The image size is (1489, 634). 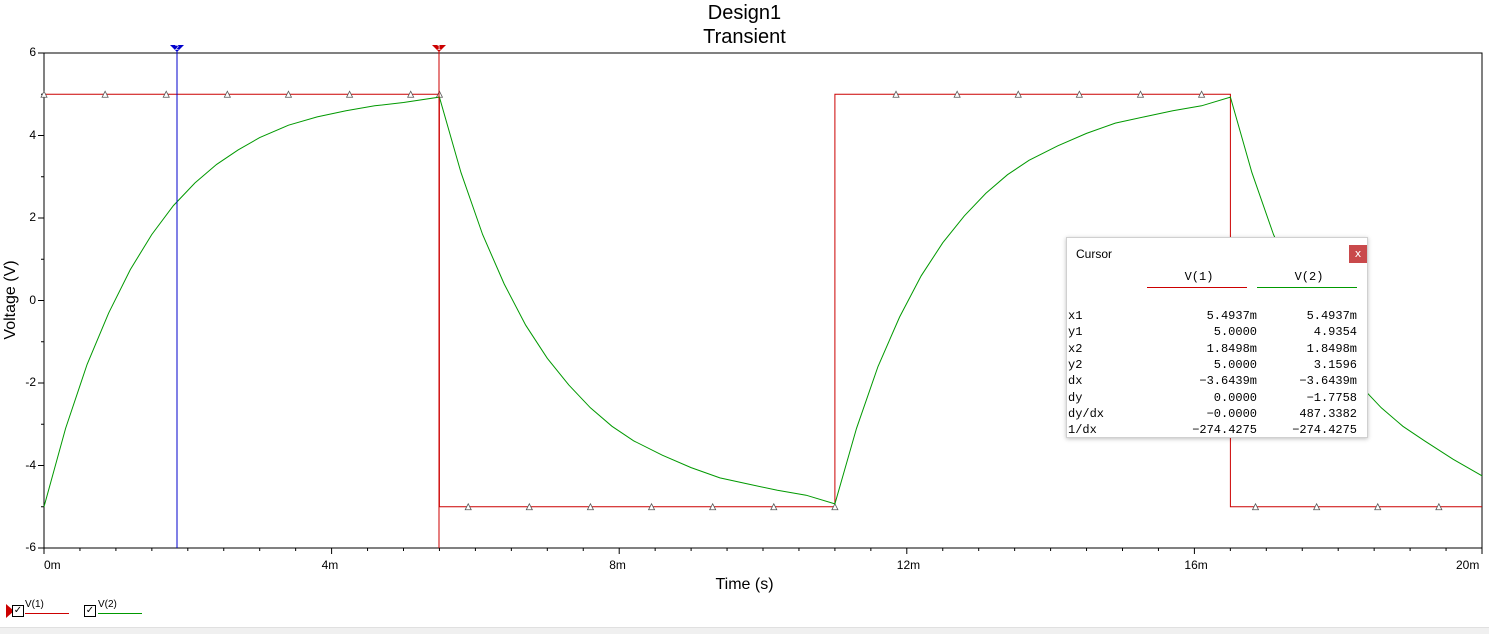 What do you see at coordinates (10, 611) in the screenshot?
I see `selection-arrow-icon` at bounding box center [10, 611].